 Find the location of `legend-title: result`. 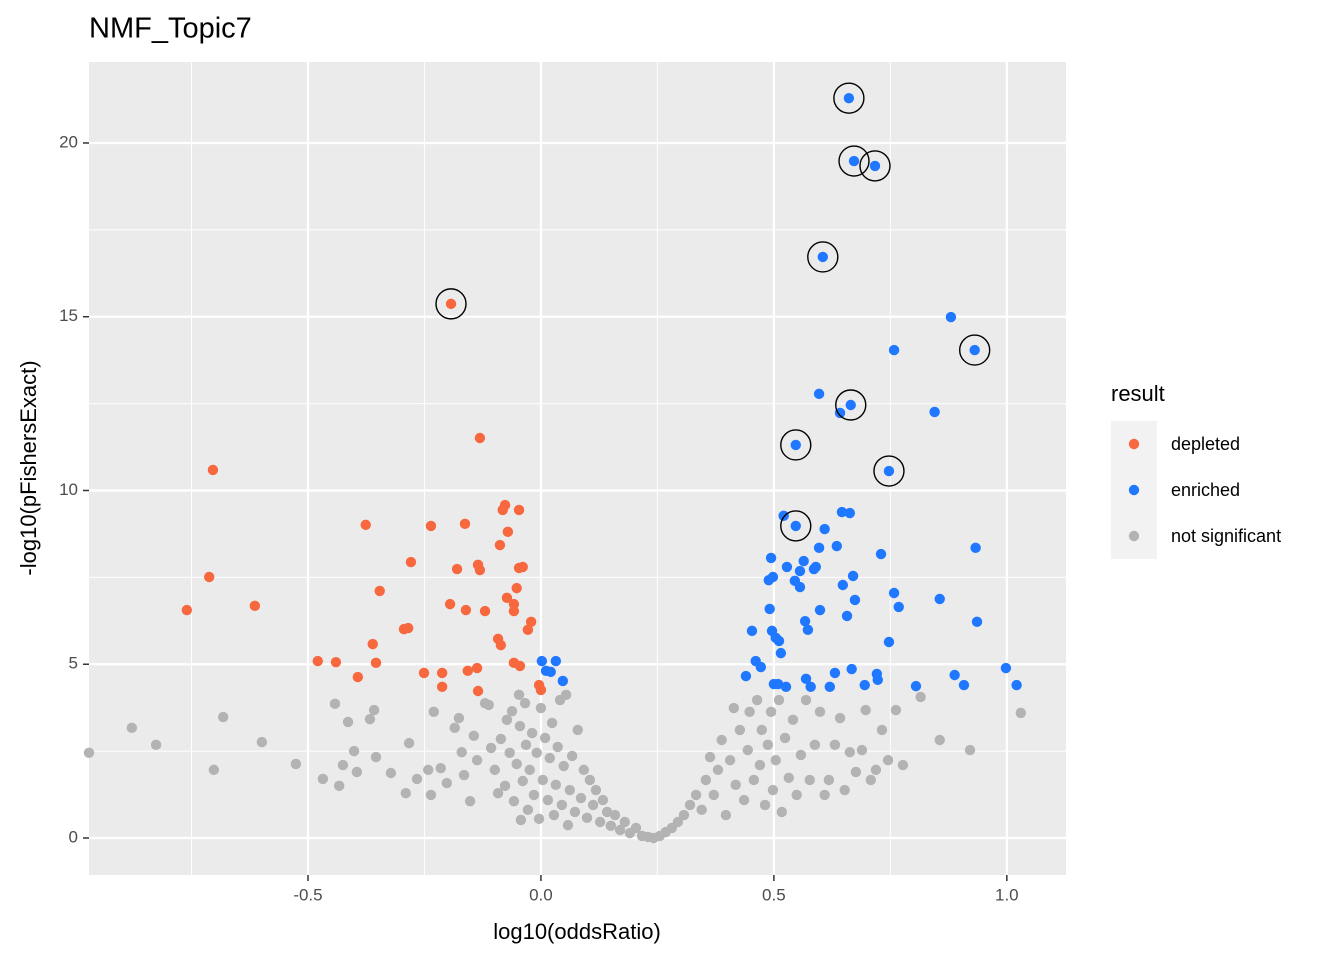

legend-title: result is located at coordinates (1138, 393).